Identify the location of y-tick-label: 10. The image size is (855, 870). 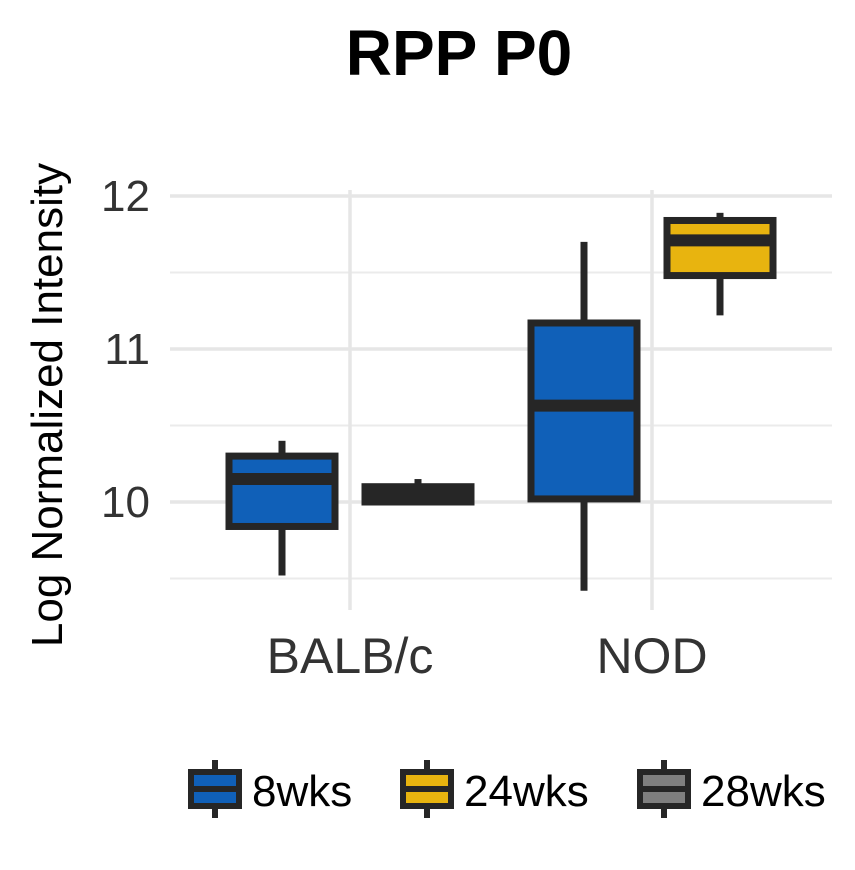
(125, 502).